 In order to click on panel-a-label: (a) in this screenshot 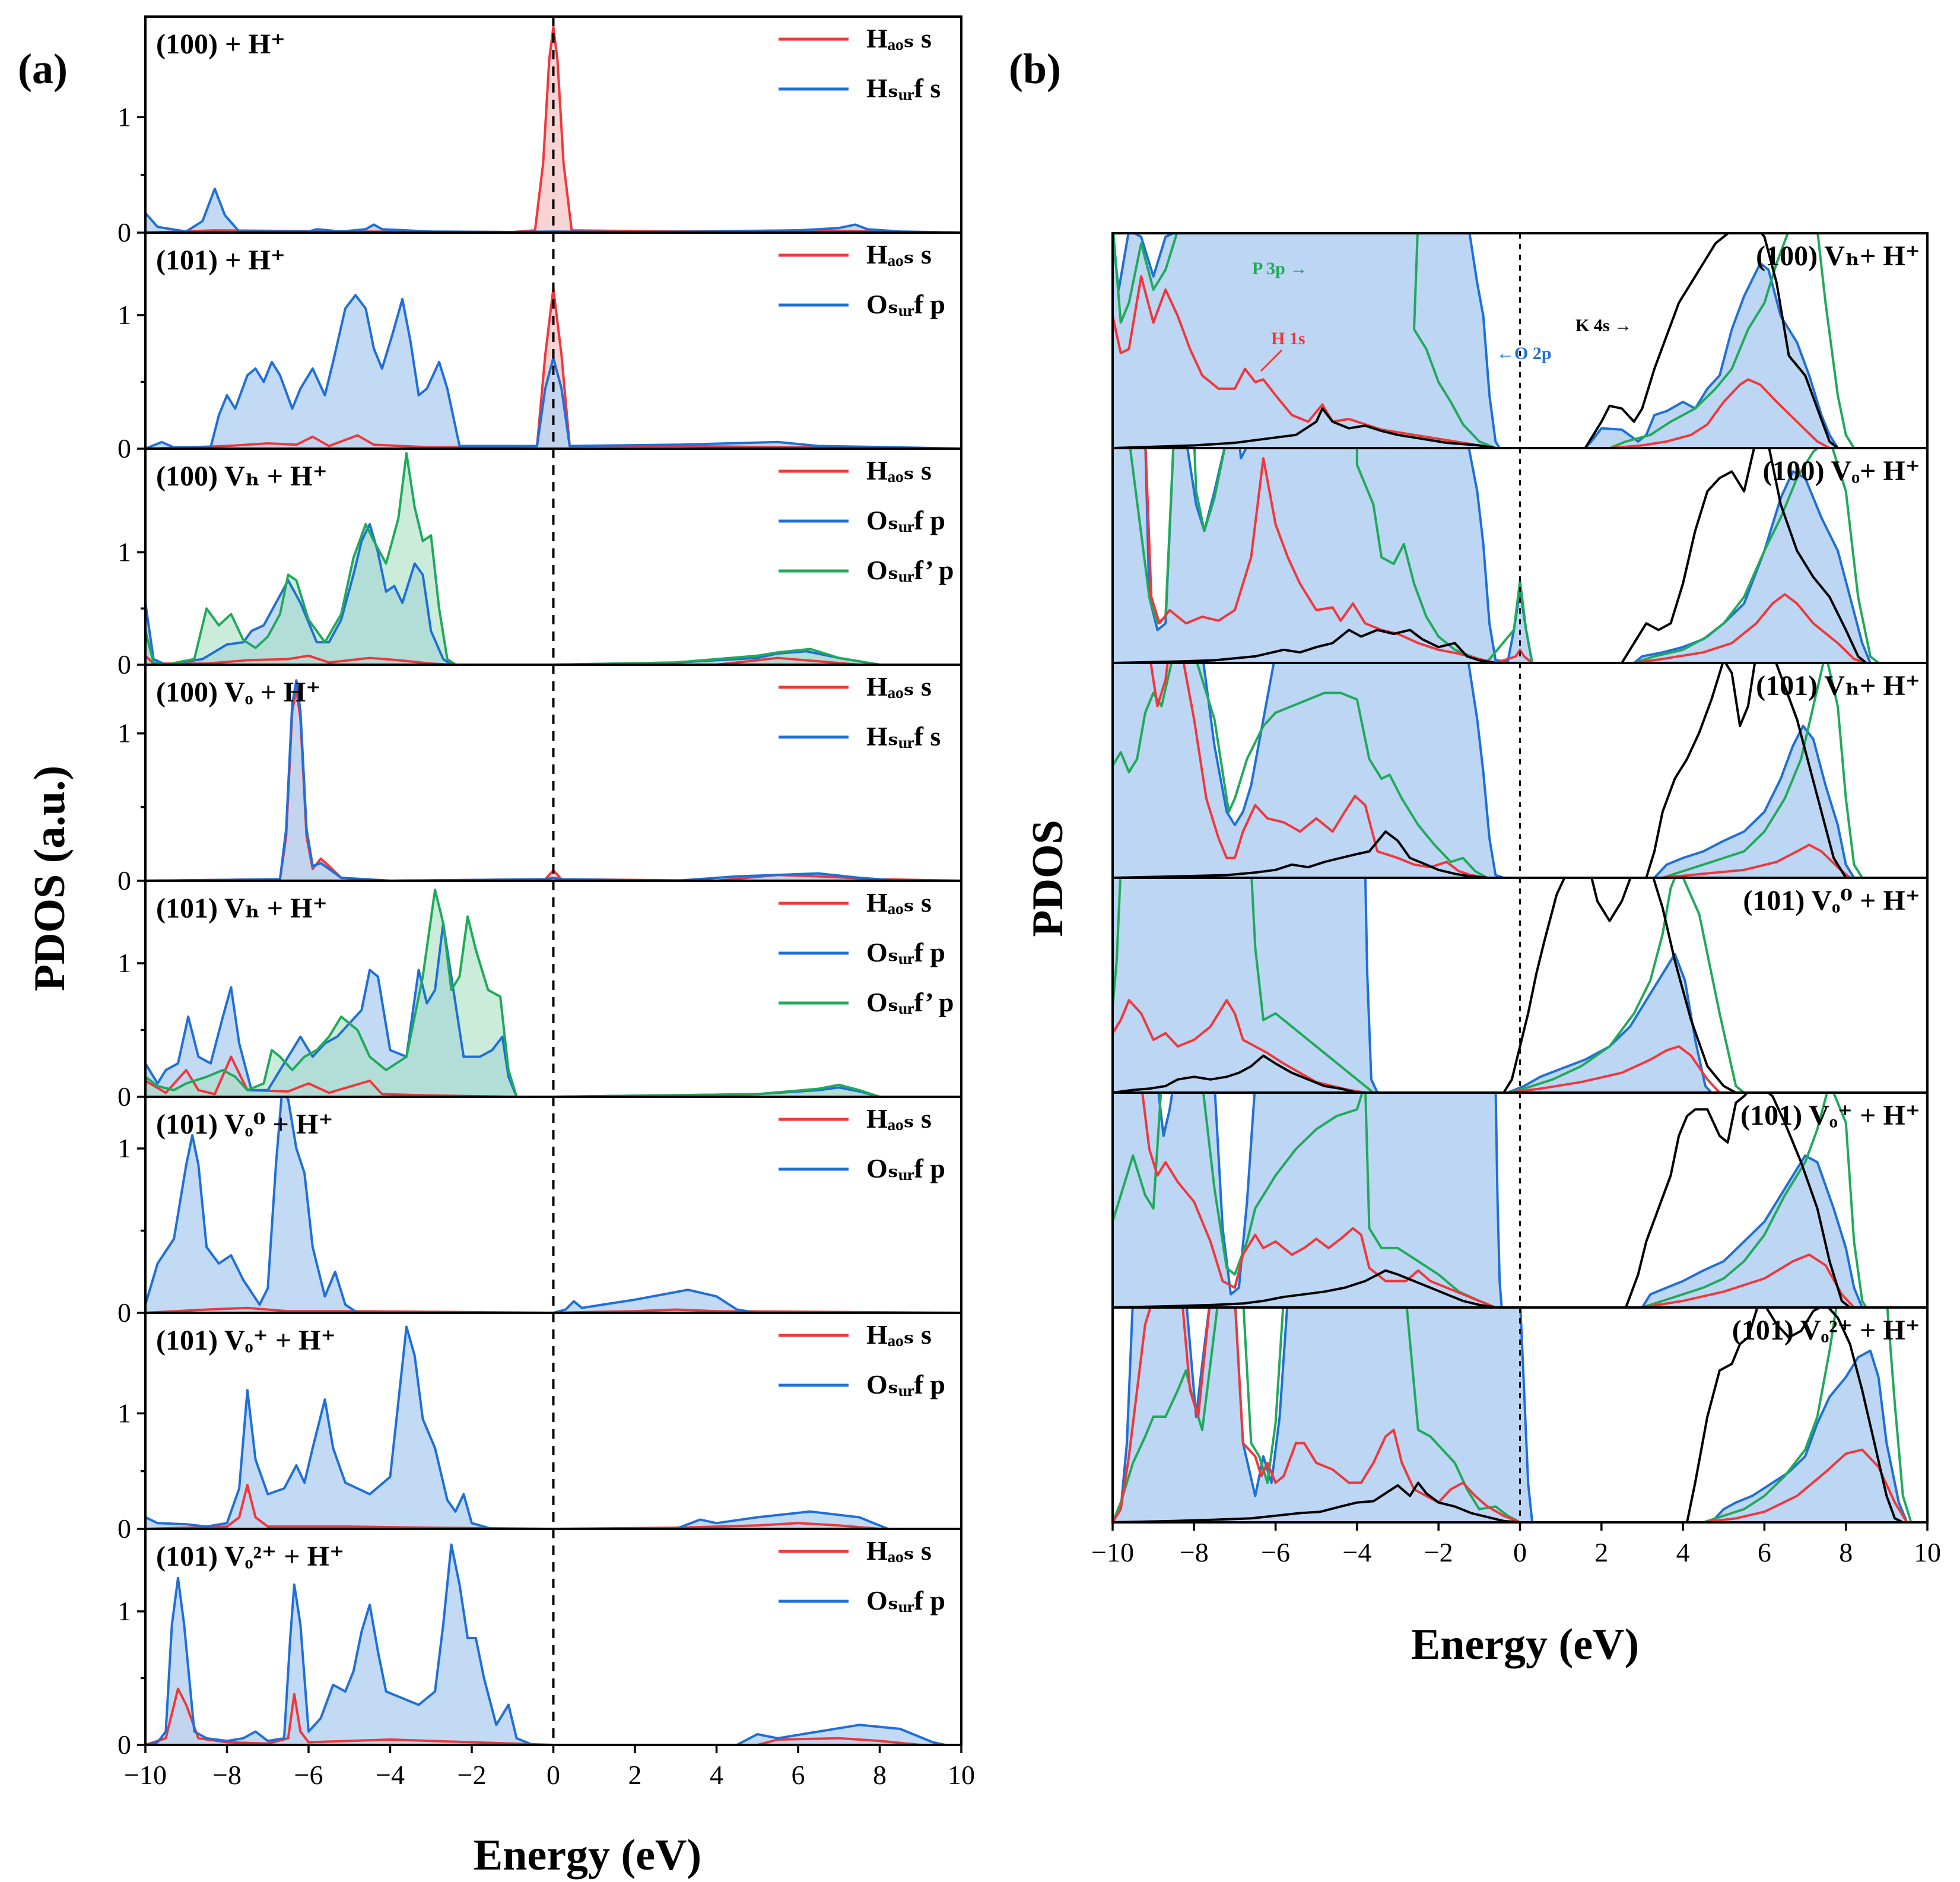, I will do `click(43, 69)`.